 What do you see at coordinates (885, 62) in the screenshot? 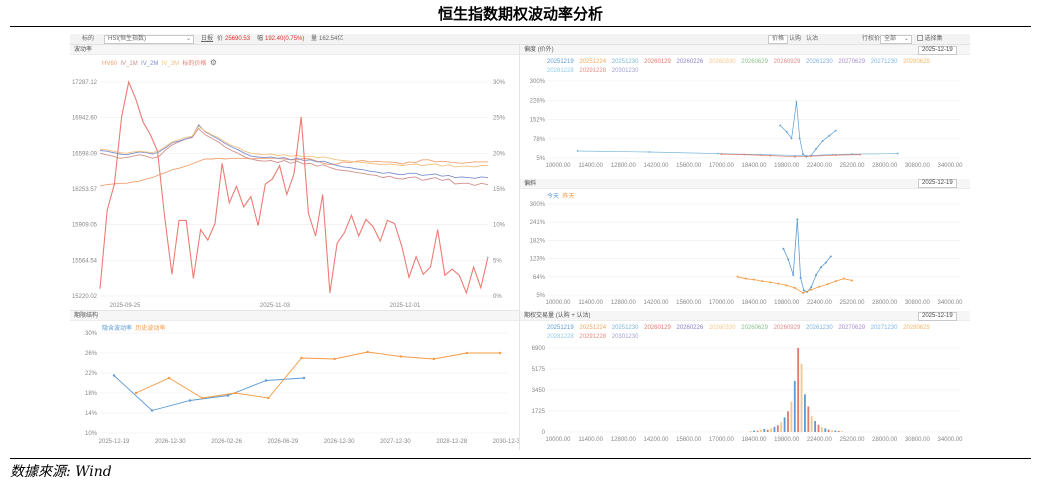
I see `skew-month-20271230: 20271230` at bounding box center [885, 62].